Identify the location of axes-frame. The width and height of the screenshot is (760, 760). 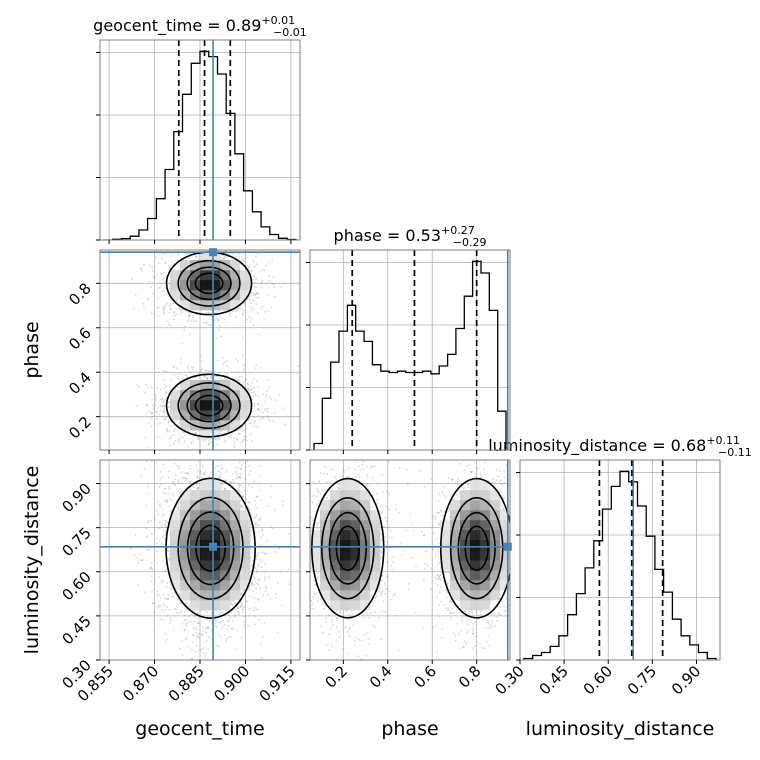
(410, 350).